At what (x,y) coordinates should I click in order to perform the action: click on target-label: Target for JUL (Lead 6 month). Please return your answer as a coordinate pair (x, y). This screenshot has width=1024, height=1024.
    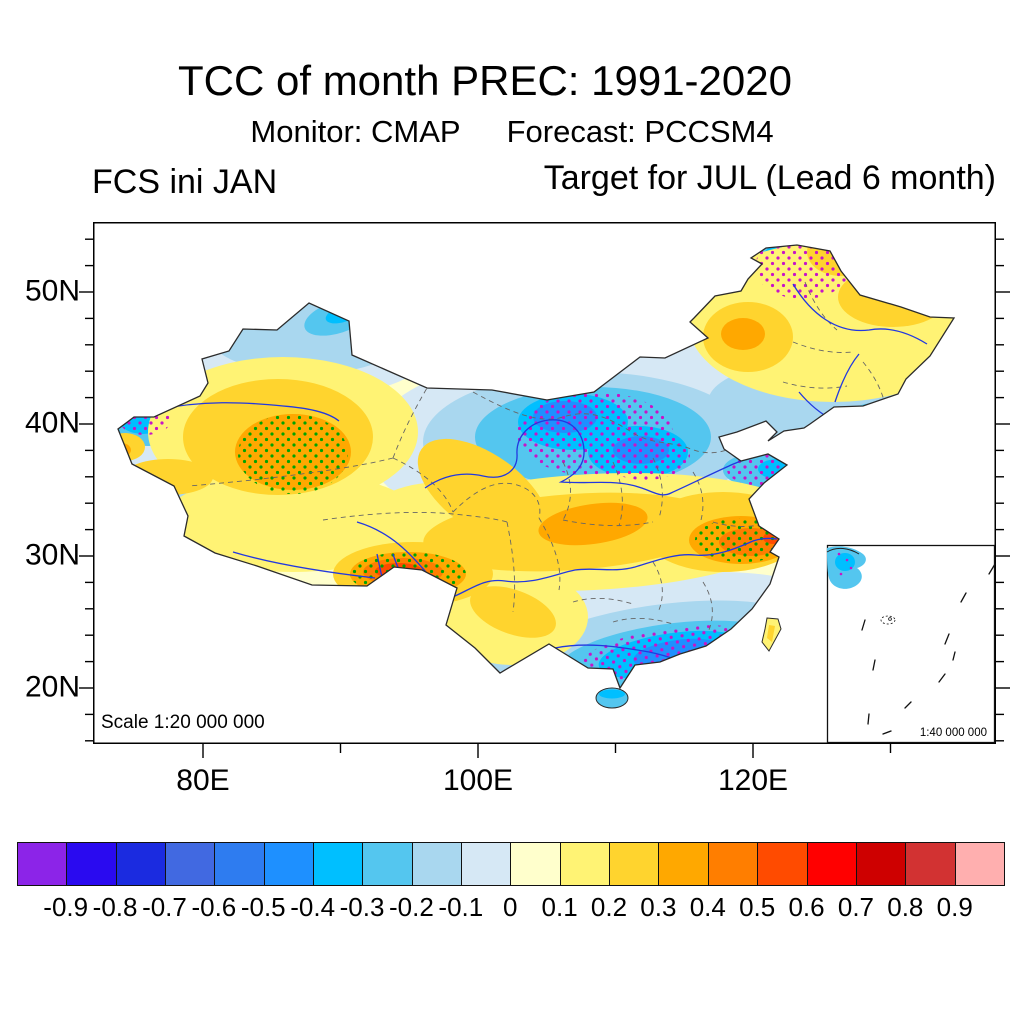
    Looking at the image, I should click on (769, 178).